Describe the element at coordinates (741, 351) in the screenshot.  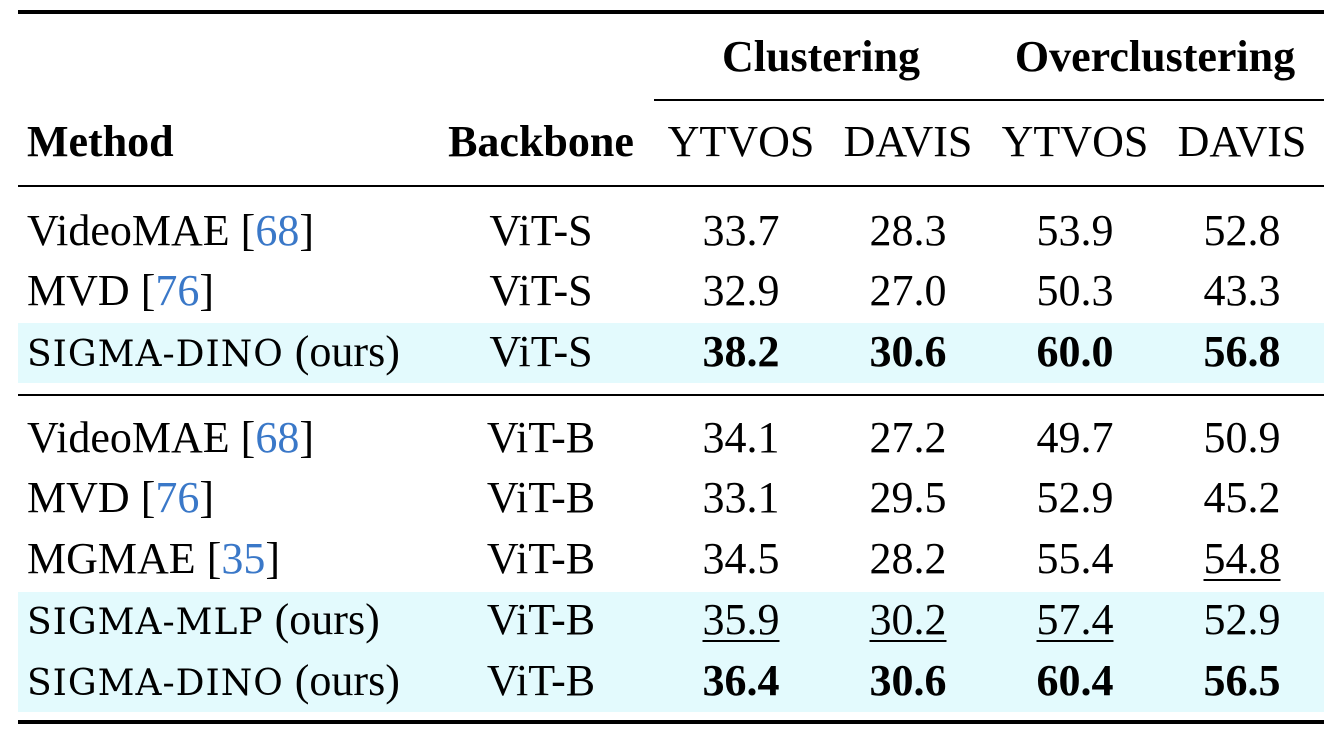
I see `clustering-ytvos-cell: 38.2` at that location.